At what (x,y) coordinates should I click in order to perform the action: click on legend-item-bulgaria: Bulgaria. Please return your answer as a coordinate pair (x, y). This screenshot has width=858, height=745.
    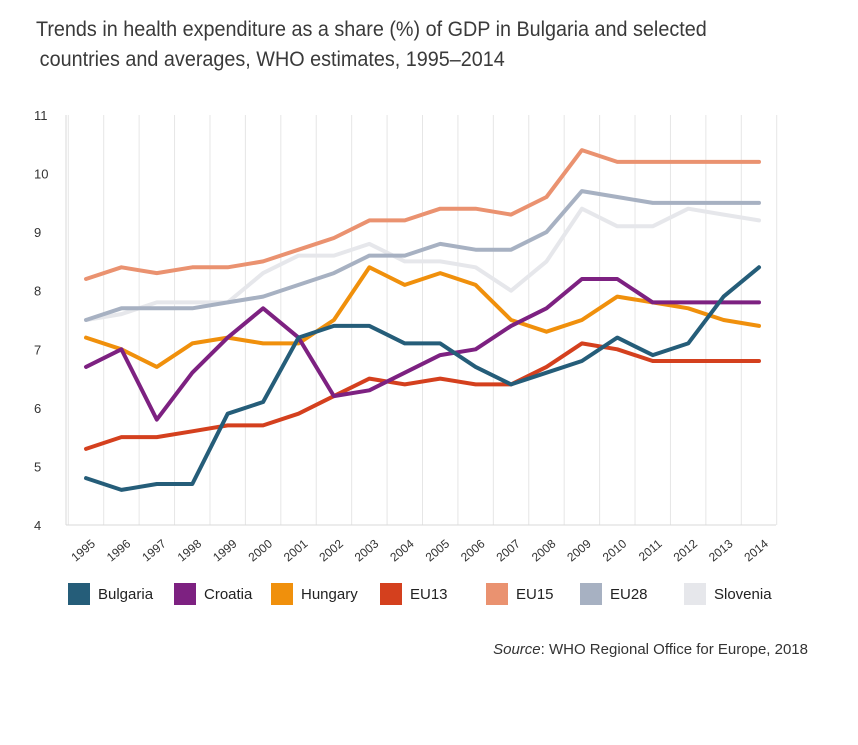
    Looking at the image, I should click on (110, 594).